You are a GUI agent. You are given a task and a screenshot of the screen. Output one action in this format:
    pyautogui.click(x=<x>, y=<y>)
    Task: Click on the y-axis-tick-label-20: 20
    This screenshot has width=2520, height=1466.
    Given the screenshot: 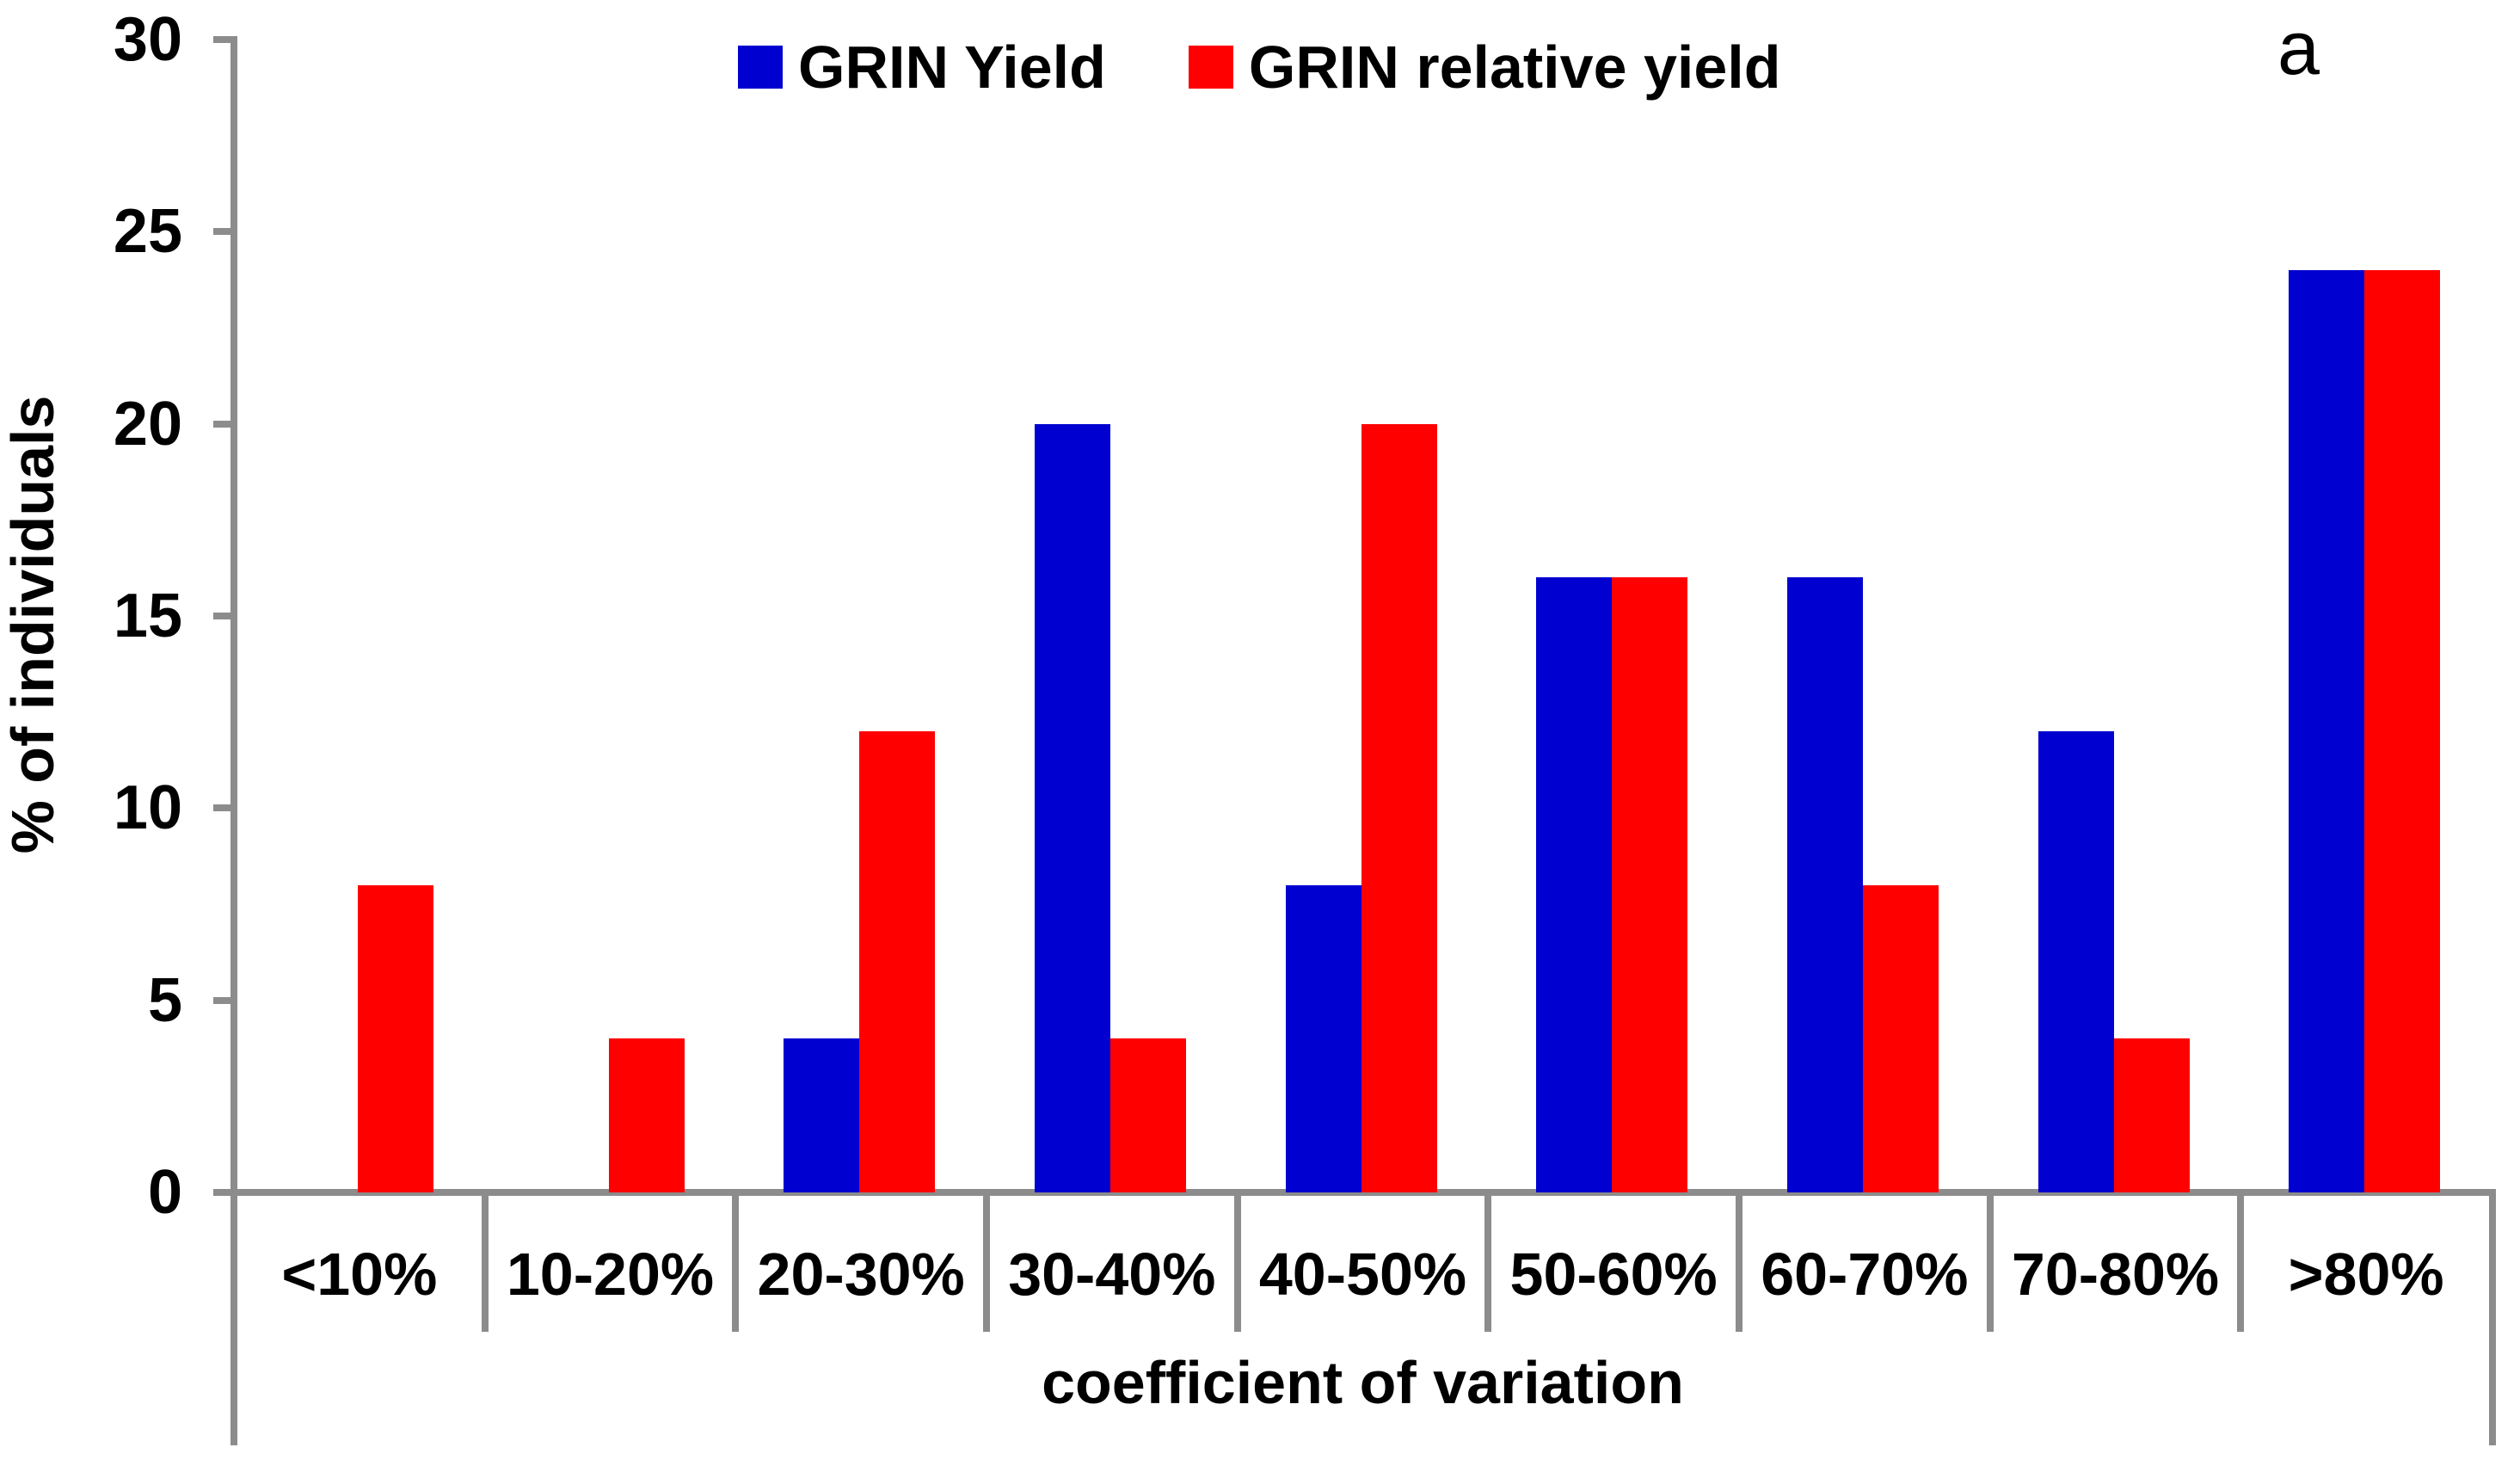 What is the action you would take?
    pyautogui.click(x=147, y=424)
    